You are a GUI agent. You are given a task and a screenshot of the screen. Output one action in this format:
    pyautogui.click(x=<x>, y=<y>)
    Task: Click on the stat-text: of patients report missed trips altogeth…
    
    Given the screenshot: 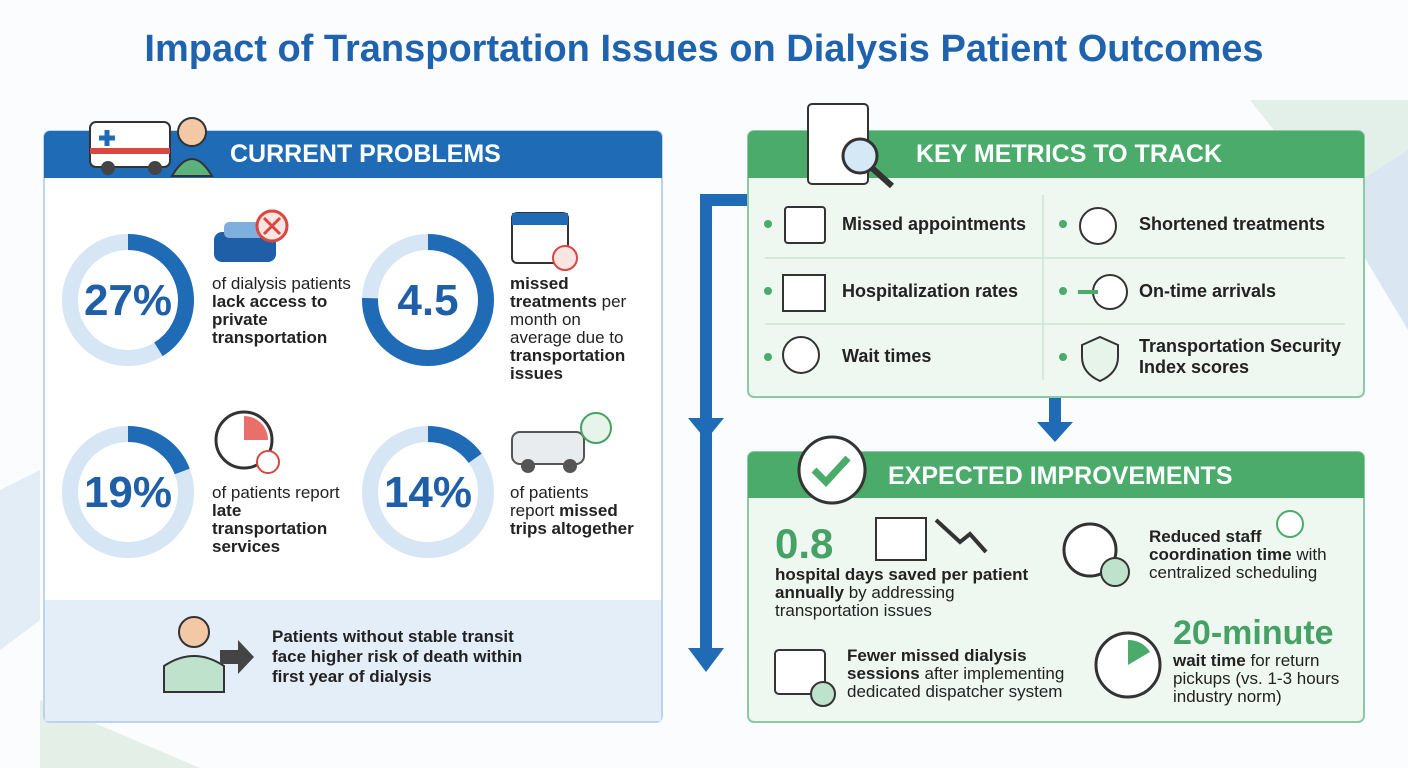 What is the action you would take?
    pyautogui.click(x=572, y=511)
    